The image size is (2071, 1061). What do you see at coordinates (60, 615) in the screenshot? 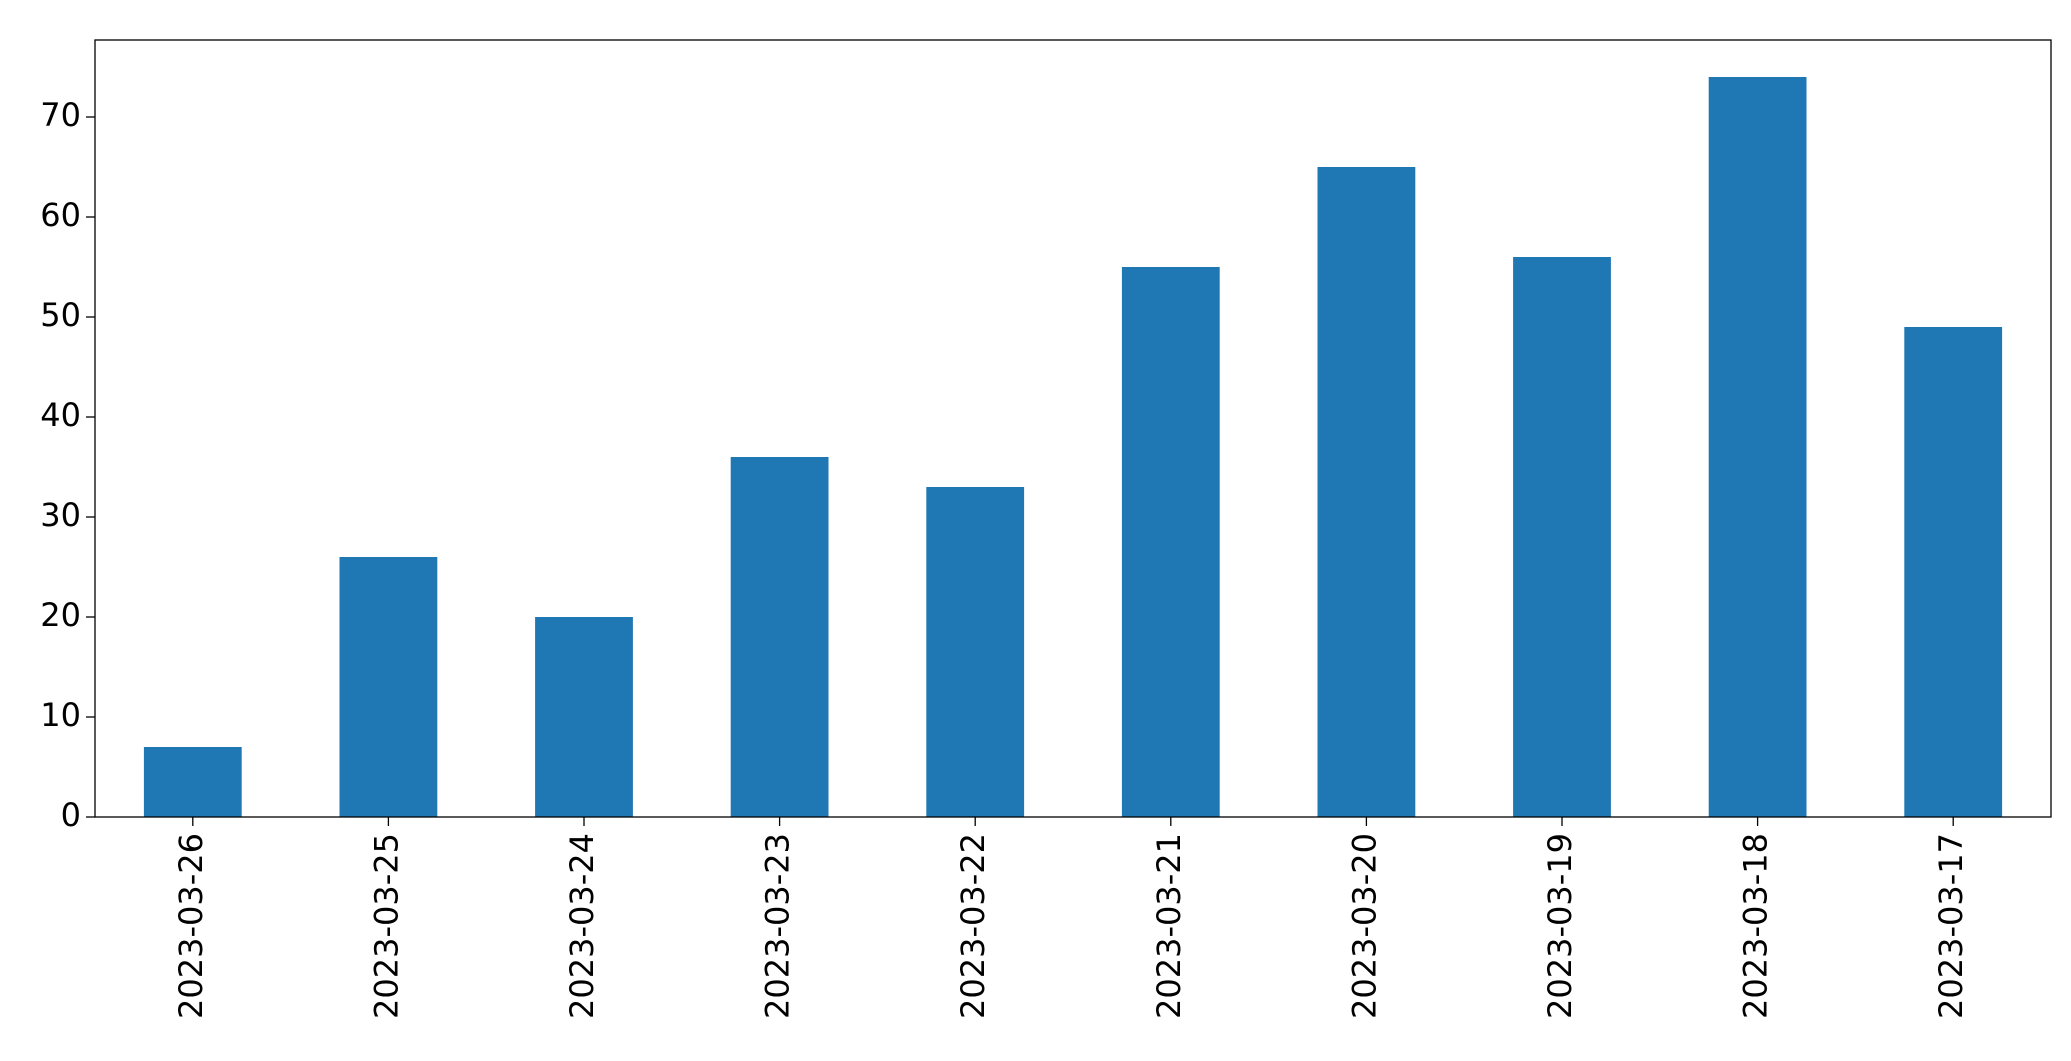
I see `y-tick-label: 20` at bounding box center [60, 615].